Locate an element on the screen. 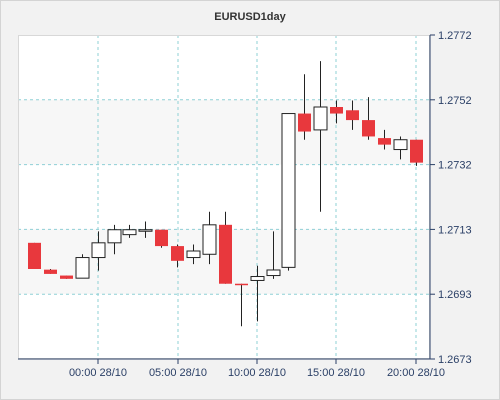 The image size is (500, 400). y-tick-label: 1.2673 is located at coordinates (455, 360).